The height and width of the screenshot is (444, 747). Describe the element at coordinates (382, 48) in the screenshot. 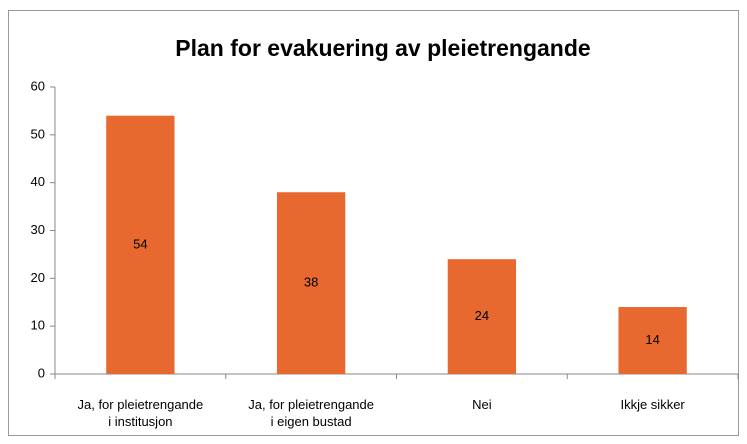

I see `chart-title: Plan for evakuering av pleietrengande` at that location.